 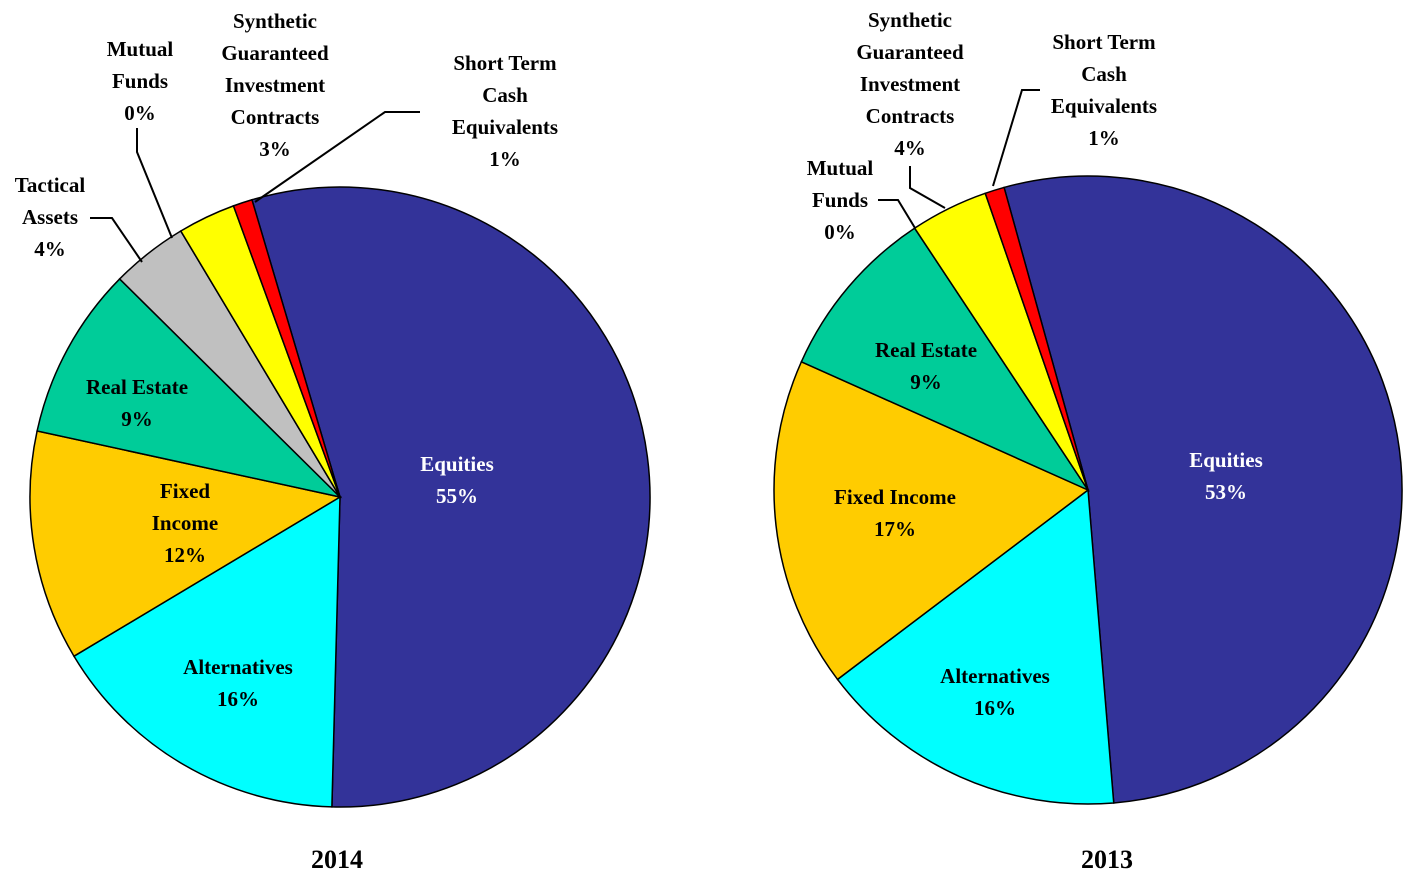 I want to click on slice-label: Fixed Income 17%, so click(x=895, y=513).